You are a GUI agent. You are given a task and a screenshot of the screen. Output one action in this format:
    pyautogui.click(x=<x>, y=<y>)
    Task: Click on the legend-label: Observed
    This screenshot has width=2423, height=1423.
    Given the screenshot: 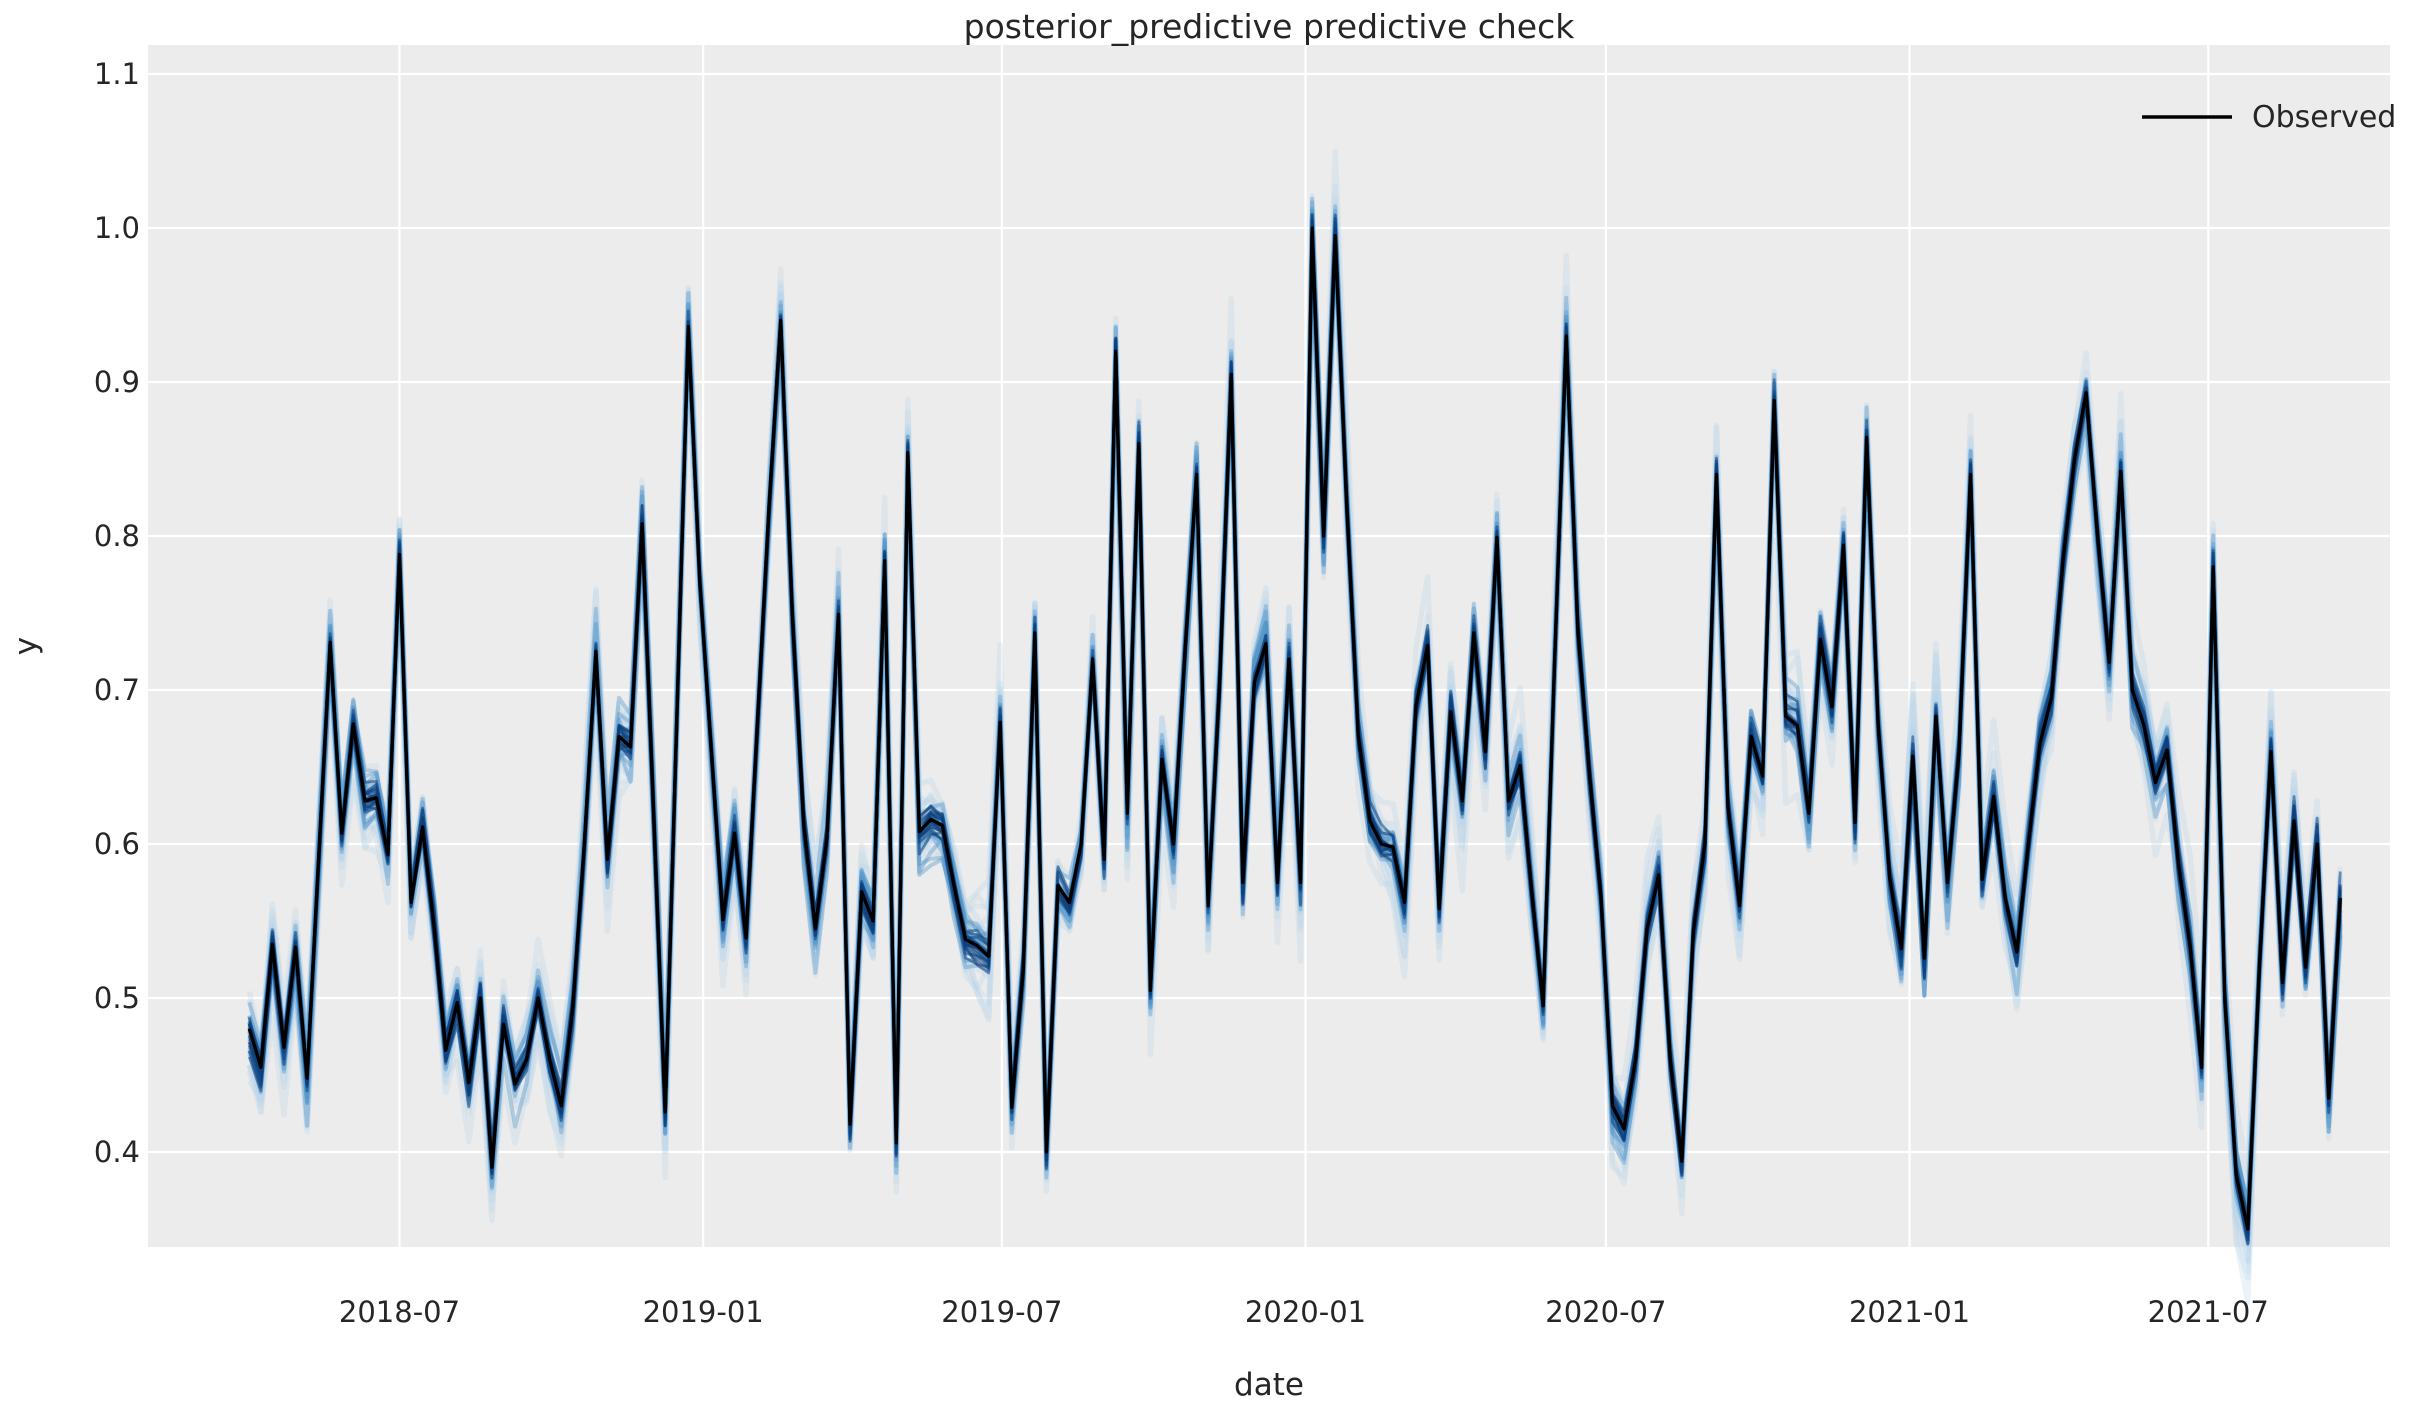 What is the action you would take?
    pyautogui.click(x=2324, y=117)
    